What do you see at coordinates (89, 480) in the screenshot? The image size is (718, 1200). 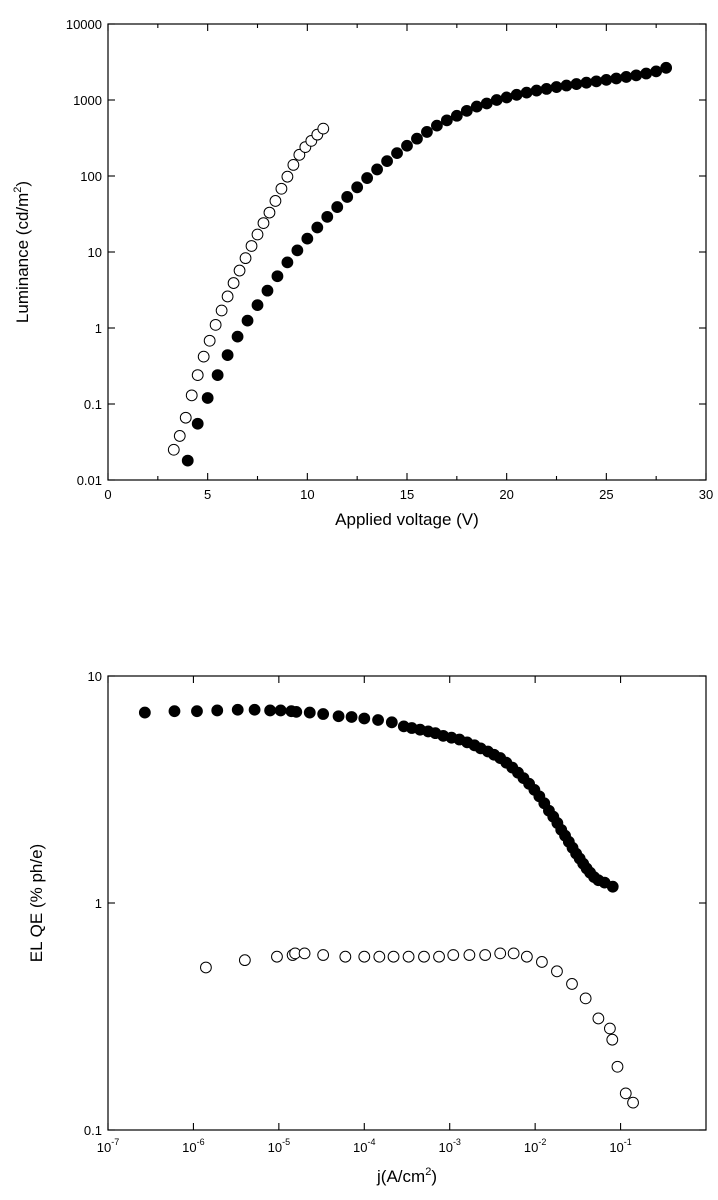 I see `y-tick-label: 0.01` at bounding box center [89, 480].